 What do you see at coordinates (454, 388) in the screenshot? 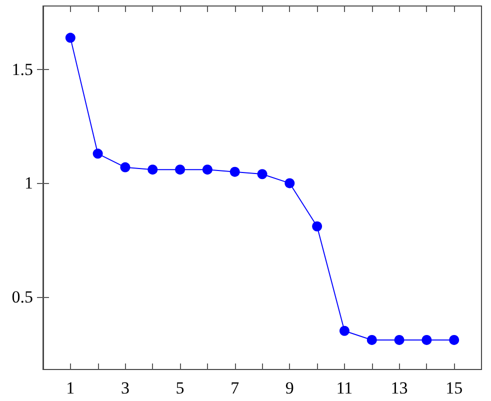
I see `x-tick-label: 15` at bounding box center [454, 388].